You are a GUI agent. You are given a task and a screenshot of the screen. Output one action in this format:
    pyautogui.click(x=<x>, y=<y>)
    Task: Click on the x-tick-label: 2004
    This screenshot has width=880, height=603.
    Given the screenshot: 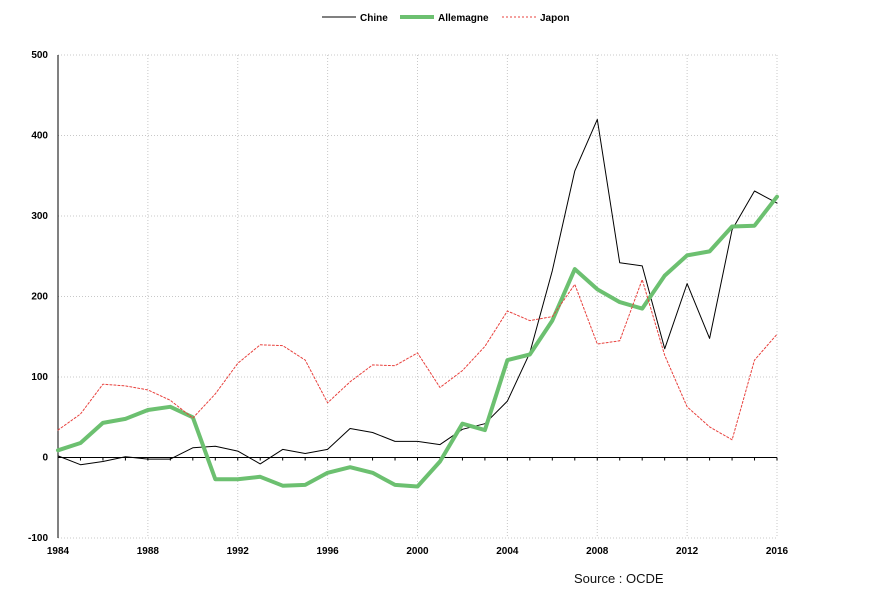 What is the action you would take?
    pyautogui.click(x=507, y=551)
    